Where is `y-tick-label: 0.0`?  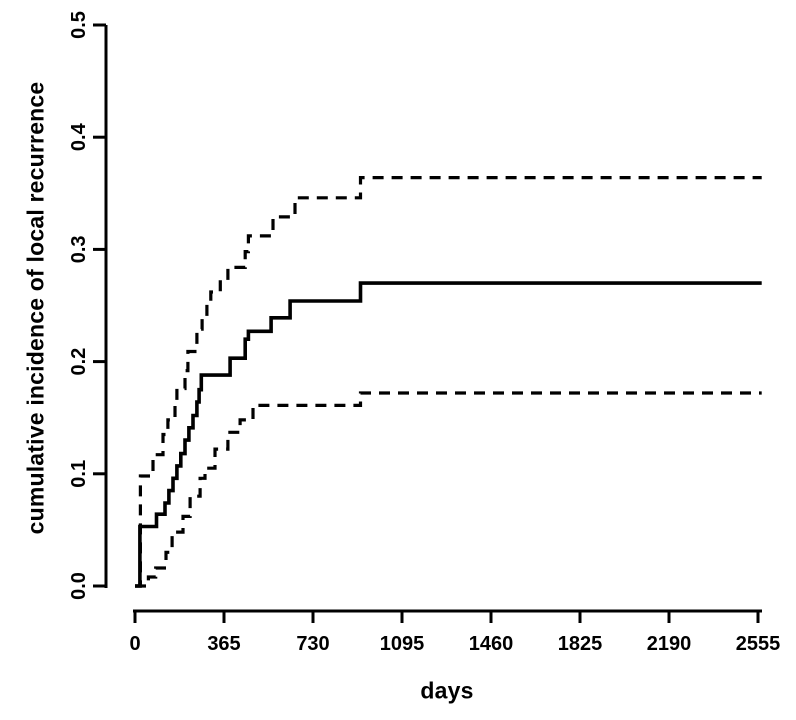
y-tick-label: 0.0 is located at coordinates (79, 586).